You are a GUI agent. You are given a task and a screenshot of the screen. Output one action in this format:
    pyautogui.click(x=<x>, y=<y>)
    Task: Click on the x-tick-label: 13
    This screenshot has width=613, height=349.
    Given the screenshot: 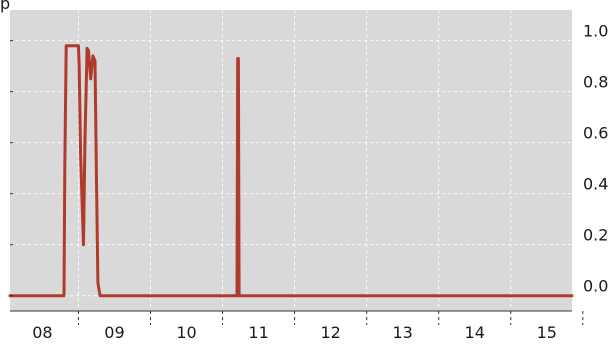 What is the action you would take?
    pyautogui.click(x=402, y=332)
    